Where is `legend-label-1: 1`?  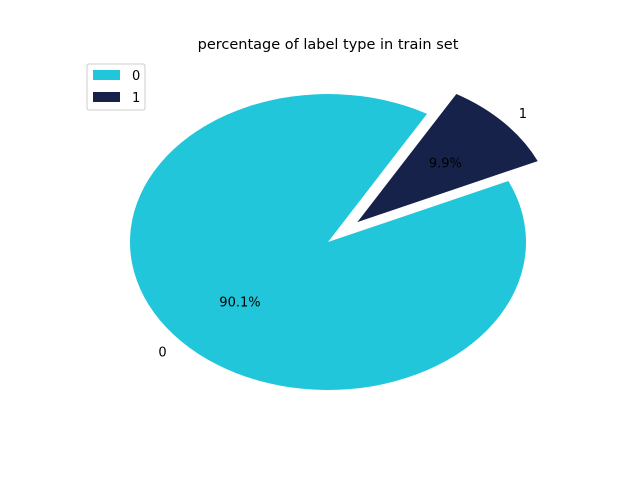 legend-label-1: 1 is located at coordinates (136, 98).